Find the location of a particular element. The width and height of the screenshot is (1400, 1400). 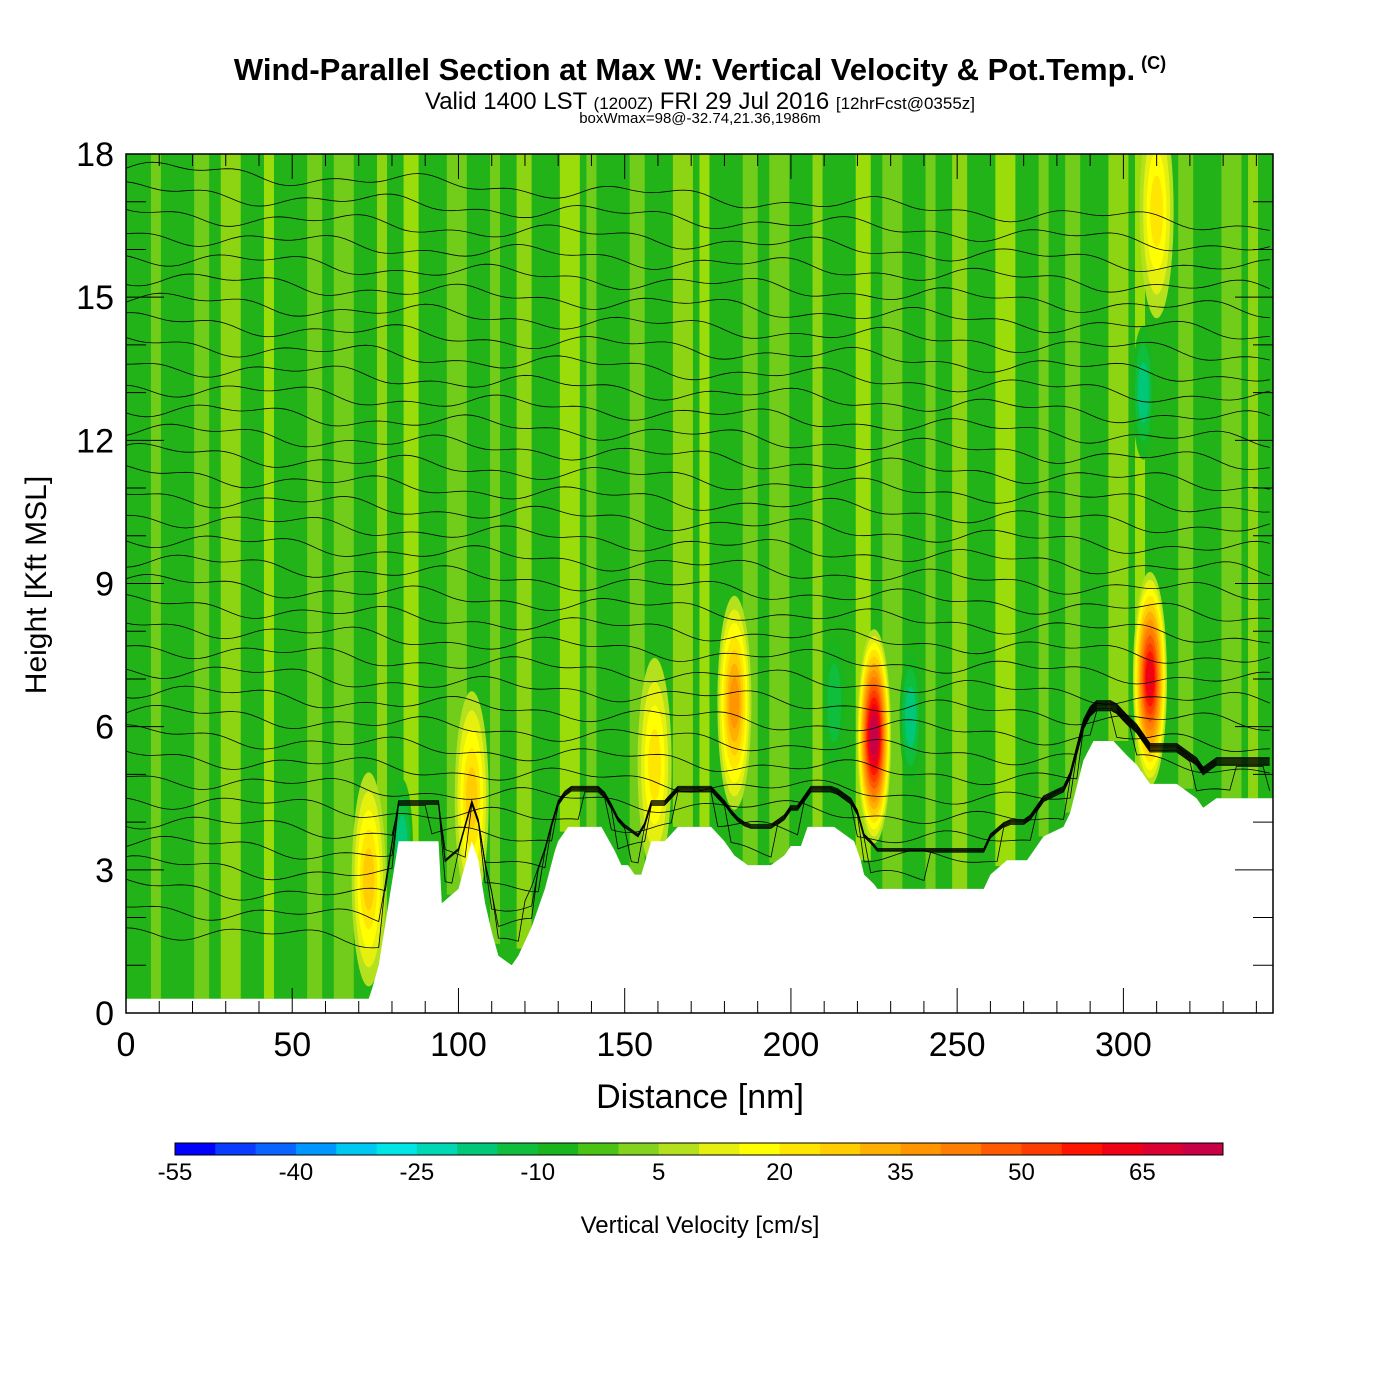

x-tick-label: 300 is located at coordinates (1123, 1045).